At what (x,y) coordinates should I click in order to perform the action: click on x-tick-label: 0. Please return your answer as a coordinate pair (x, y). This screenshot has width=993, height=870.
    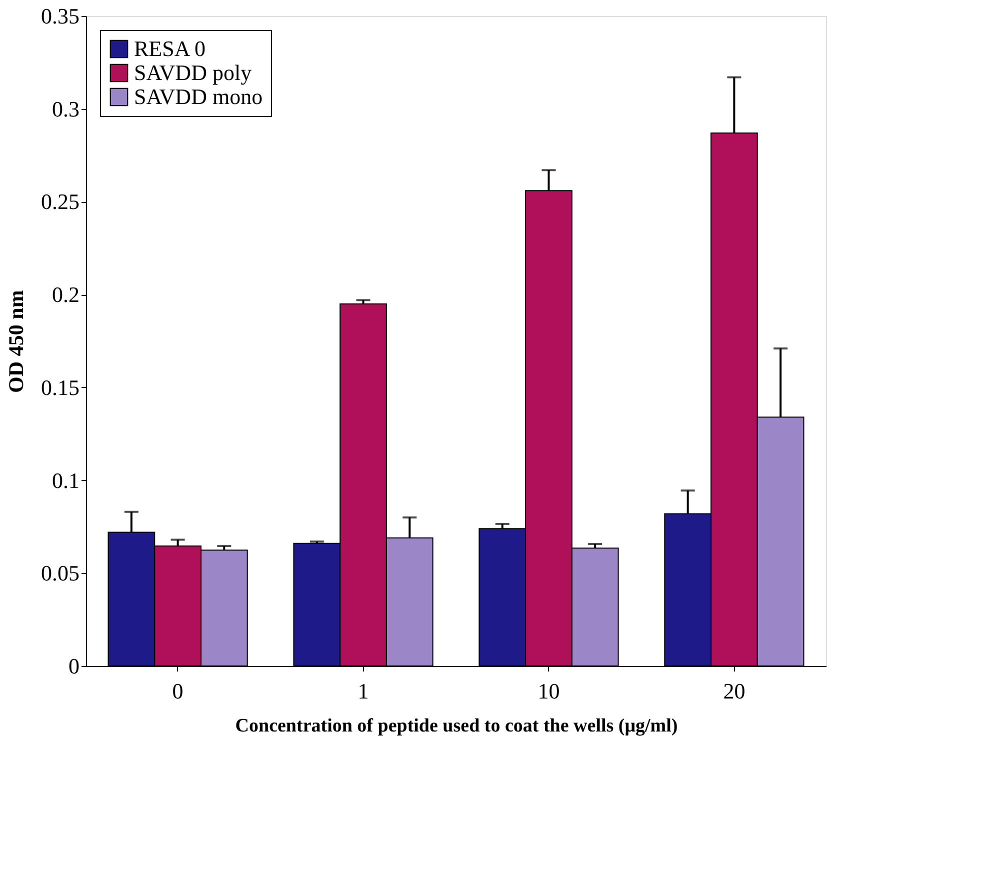
    Looking at the image, I should click on (178, 691).